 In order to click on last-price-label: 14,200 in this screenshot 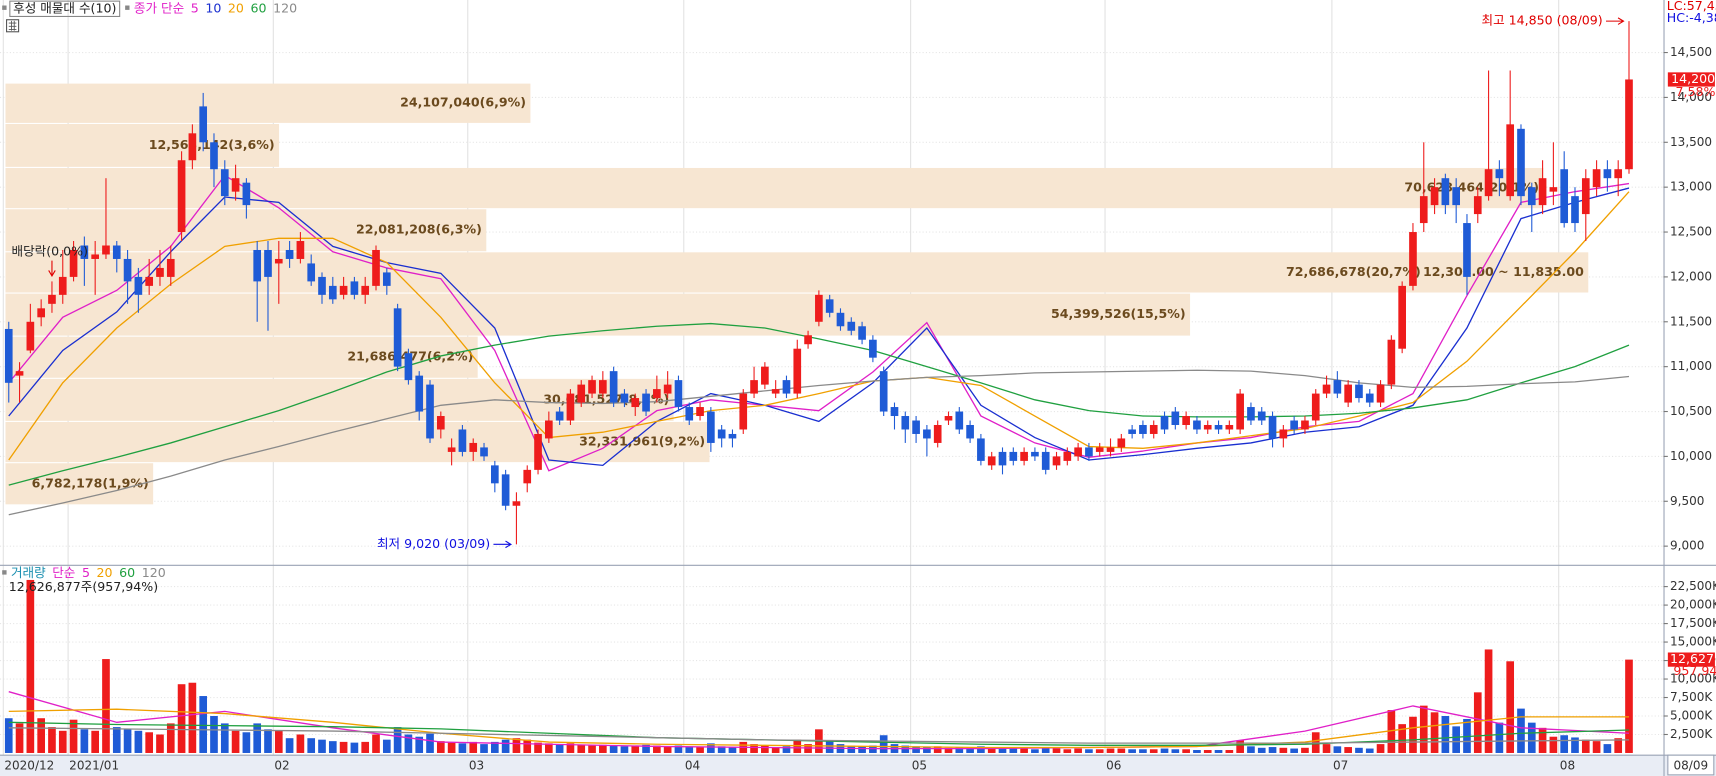, I will do `click(1693, 78)`.